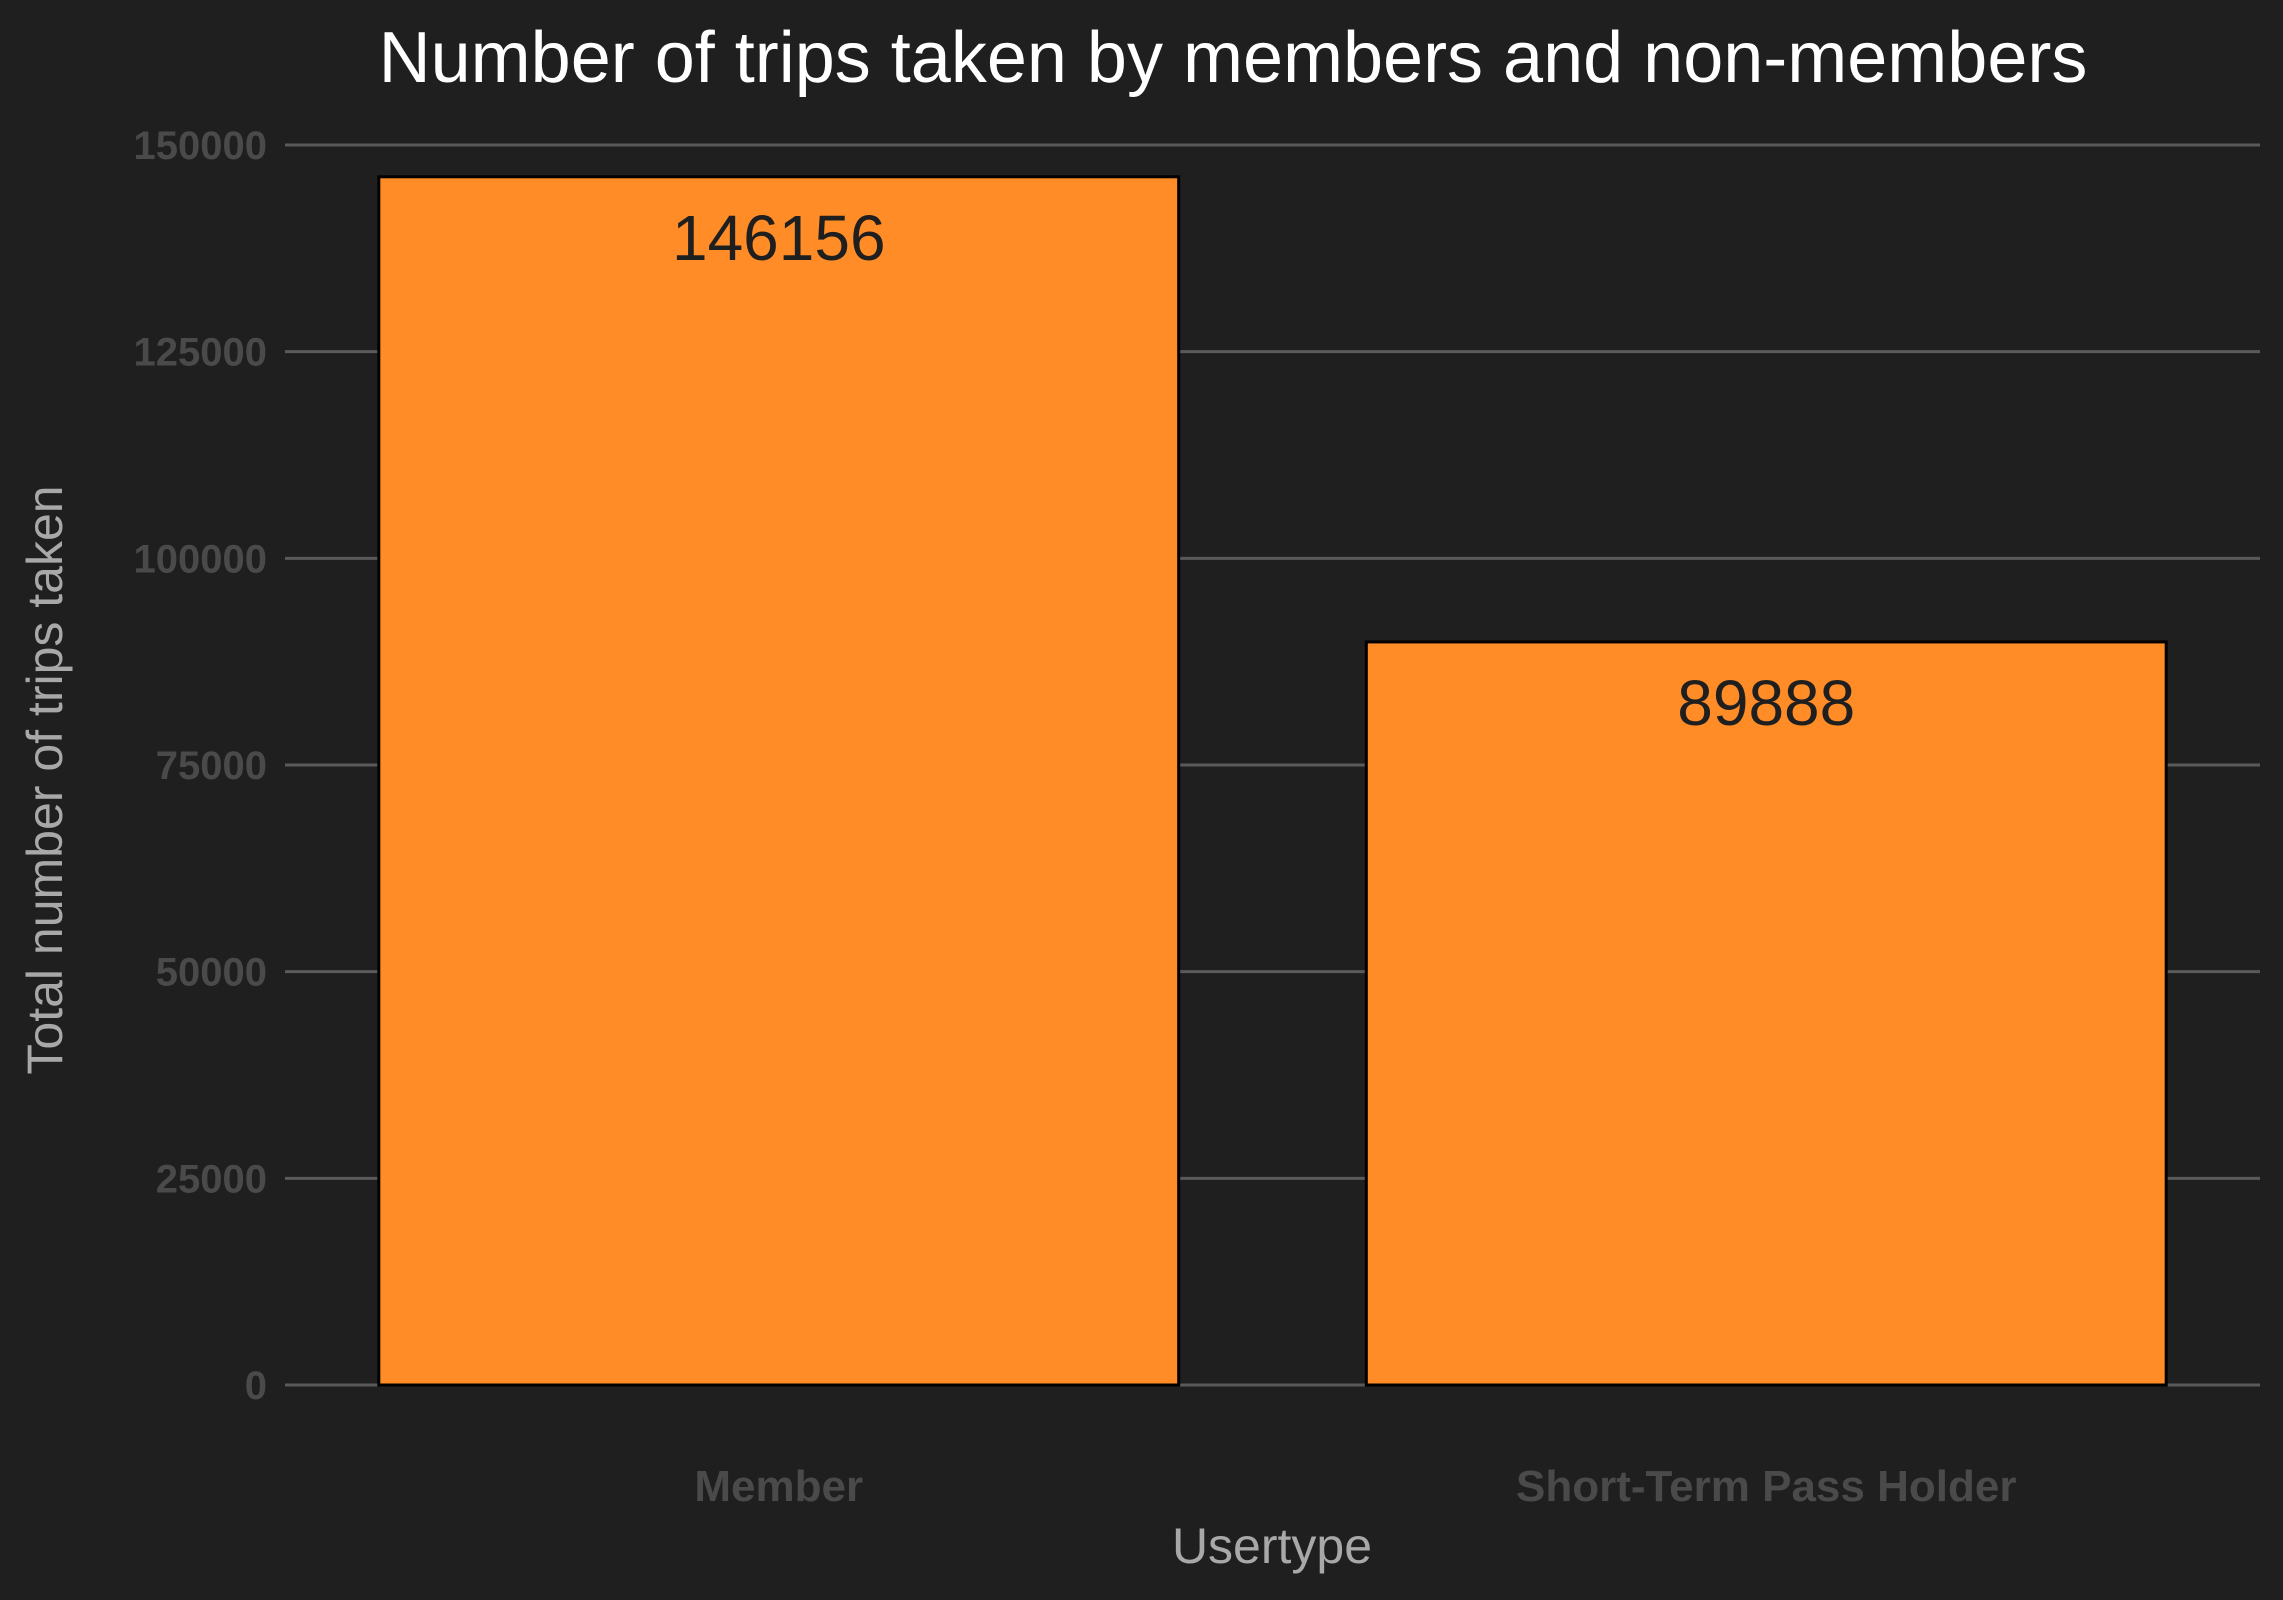  I want to click on x-axis-ticks: Member Short-Term Pass Holder, so click(1355, 1486).